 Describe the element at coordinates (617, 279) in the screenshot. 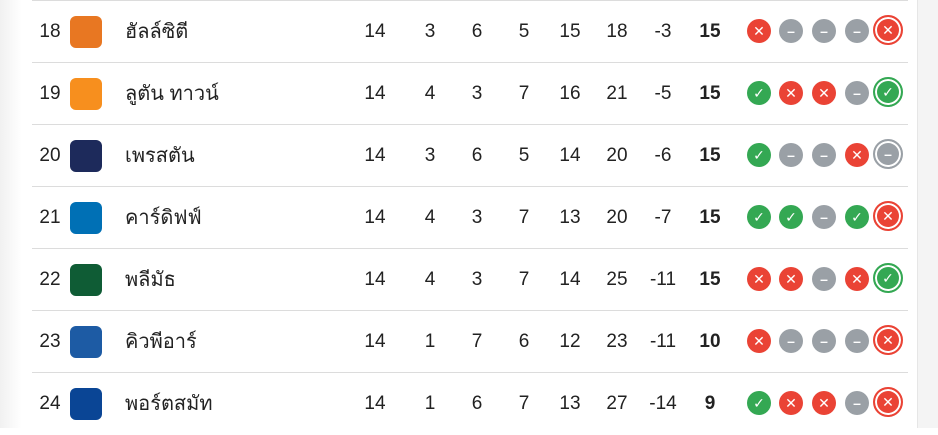

I see `stat-ga: 25` at that location.